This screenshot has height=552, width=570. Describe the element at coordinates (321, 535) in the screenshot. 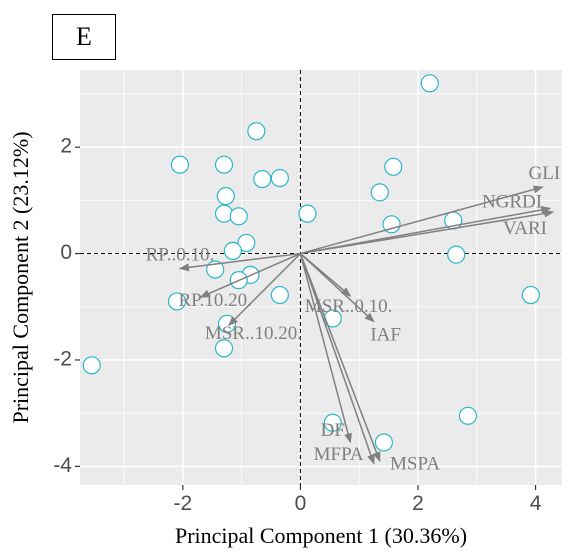

I see `x-axis-title: Principal Component 1 (30.36%)` at that location.